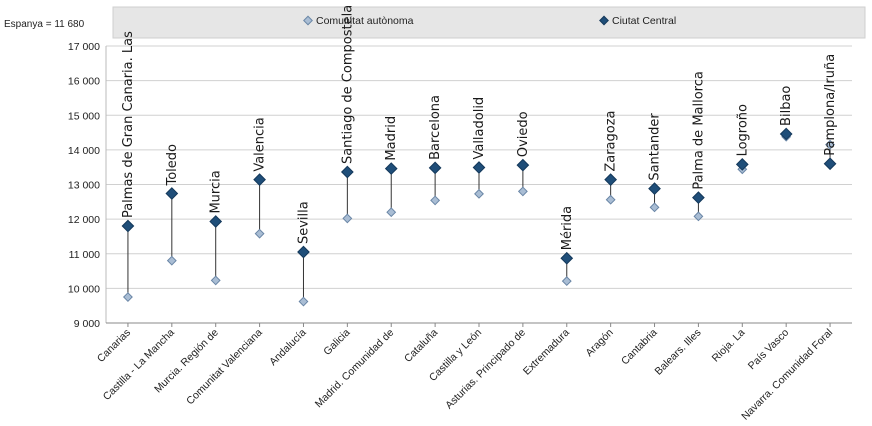 This screenshot has width=872, height=426. I want to click on category-label: Navarra. Comunidad Foral, so click(787, 375).